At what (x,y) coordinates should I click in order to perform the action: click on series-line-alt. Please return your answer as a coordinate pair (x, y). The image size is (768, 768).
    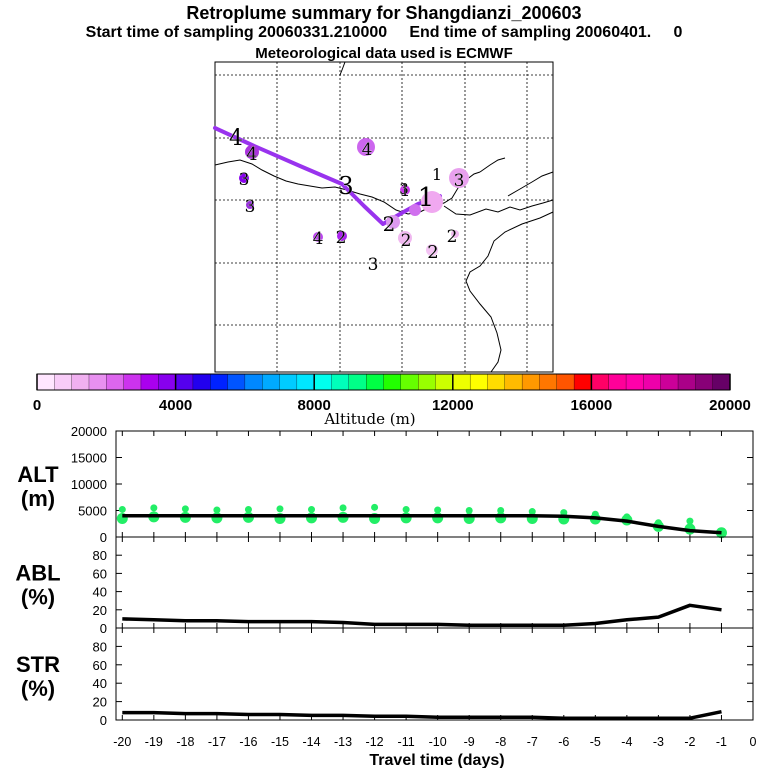
    Looking at the image, I should click on (422, 524).